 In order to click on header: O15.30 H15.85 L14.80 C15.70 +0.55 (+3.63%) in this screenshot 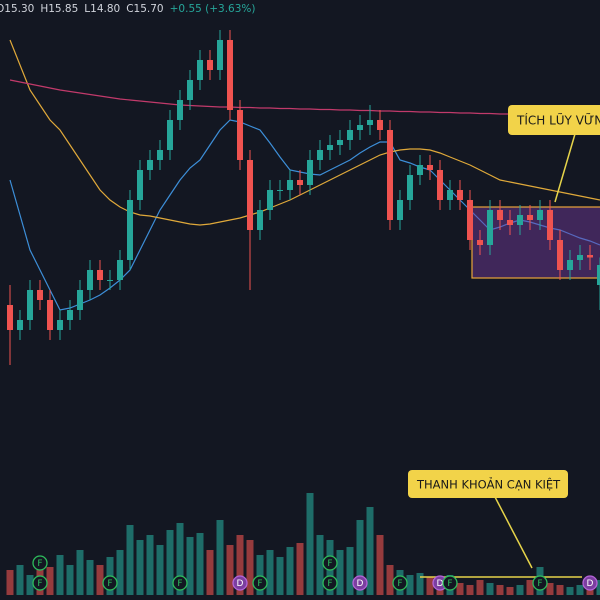, I will do `click(128, 9)`.